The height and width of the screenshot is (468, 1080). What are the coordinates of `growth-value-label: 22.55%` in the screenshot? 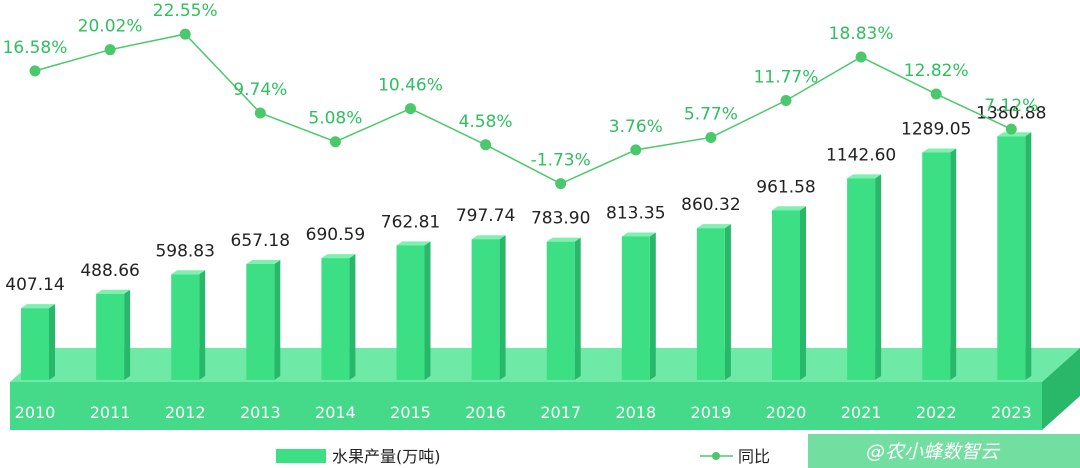 It's located at (185, 11).